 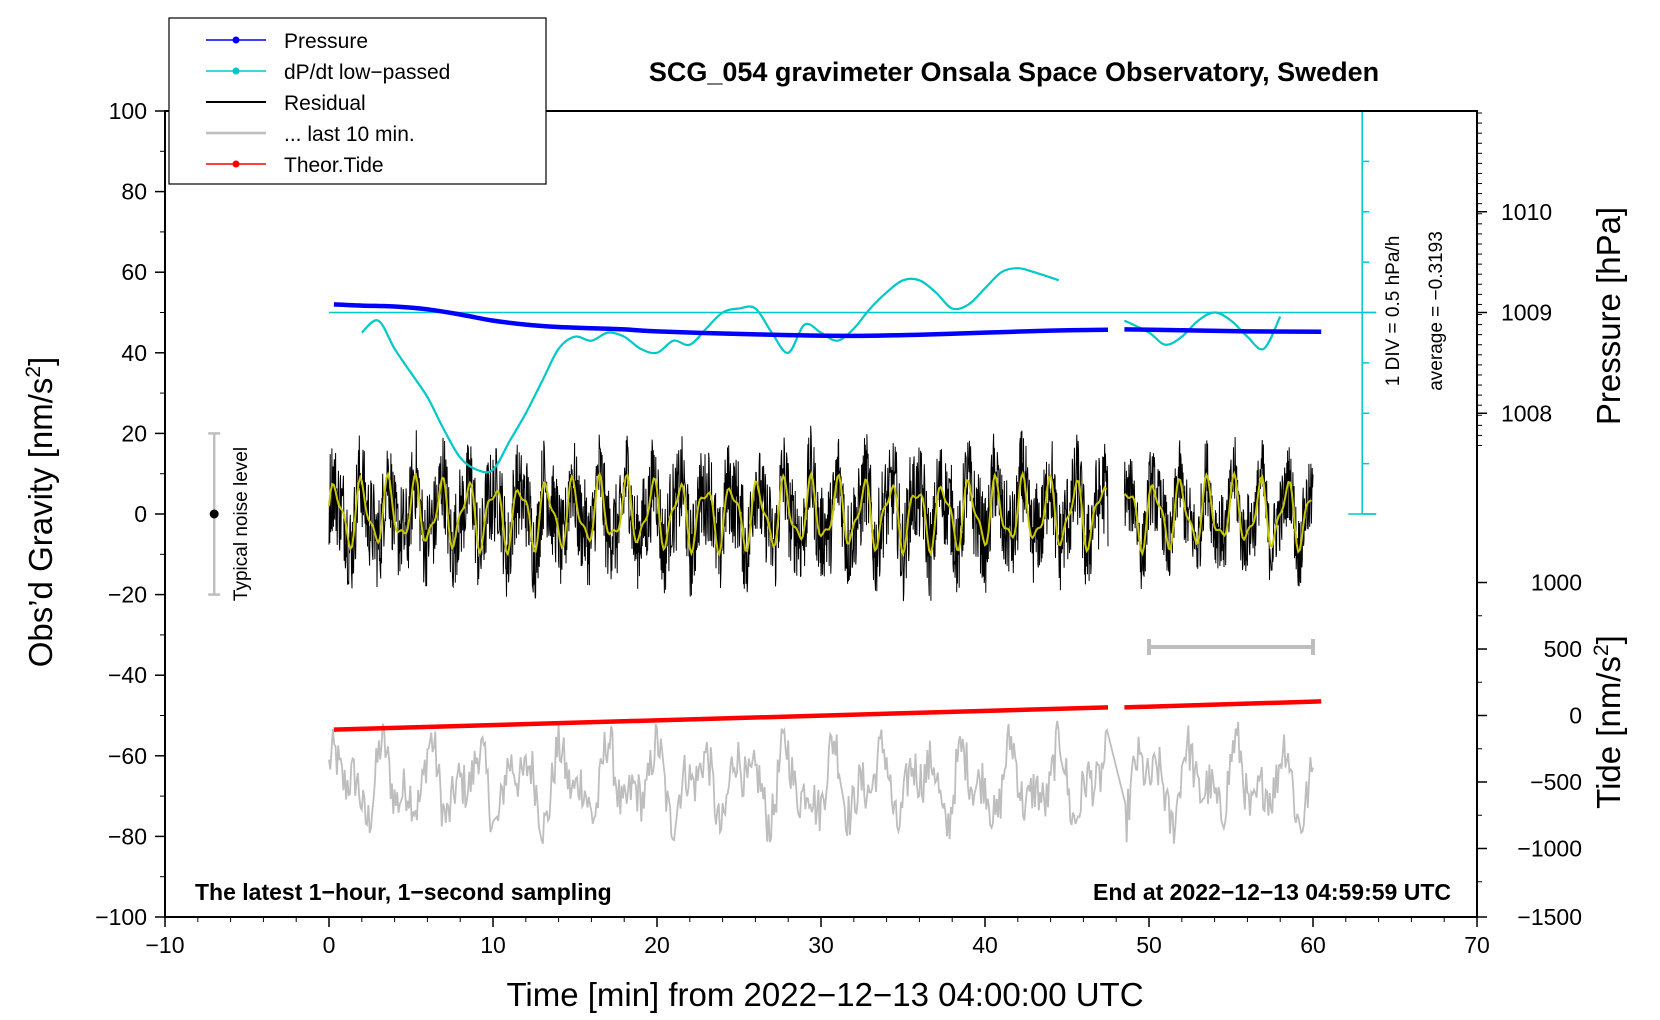 I want to click on y-tick-label: −80, so click(x=127, y=836).